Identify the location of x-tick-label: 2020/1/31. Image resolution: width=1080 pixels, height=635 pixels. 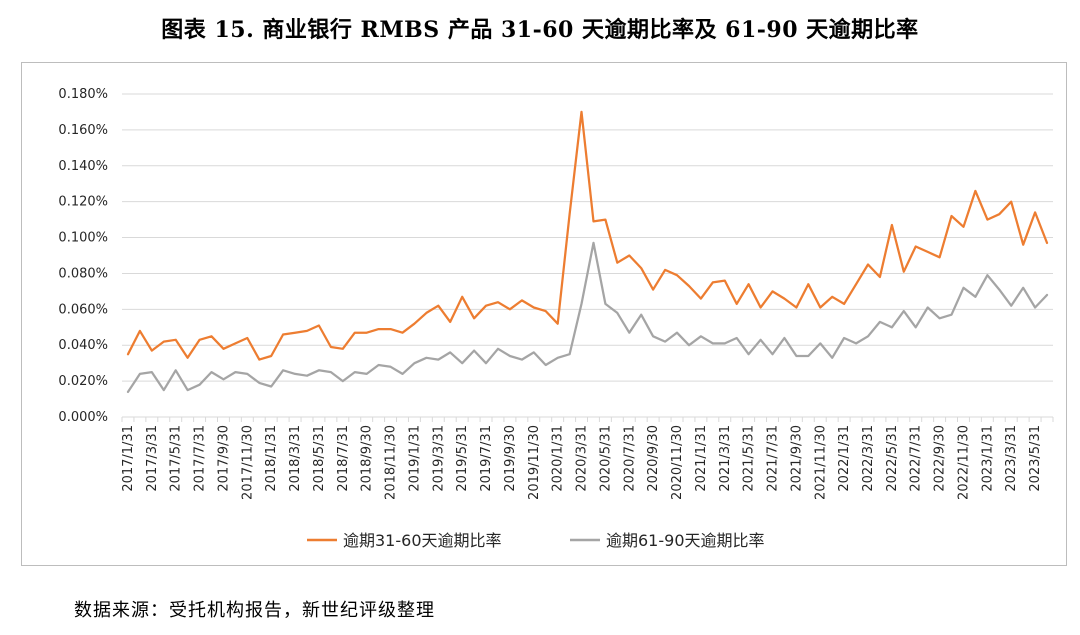
(558, 458).